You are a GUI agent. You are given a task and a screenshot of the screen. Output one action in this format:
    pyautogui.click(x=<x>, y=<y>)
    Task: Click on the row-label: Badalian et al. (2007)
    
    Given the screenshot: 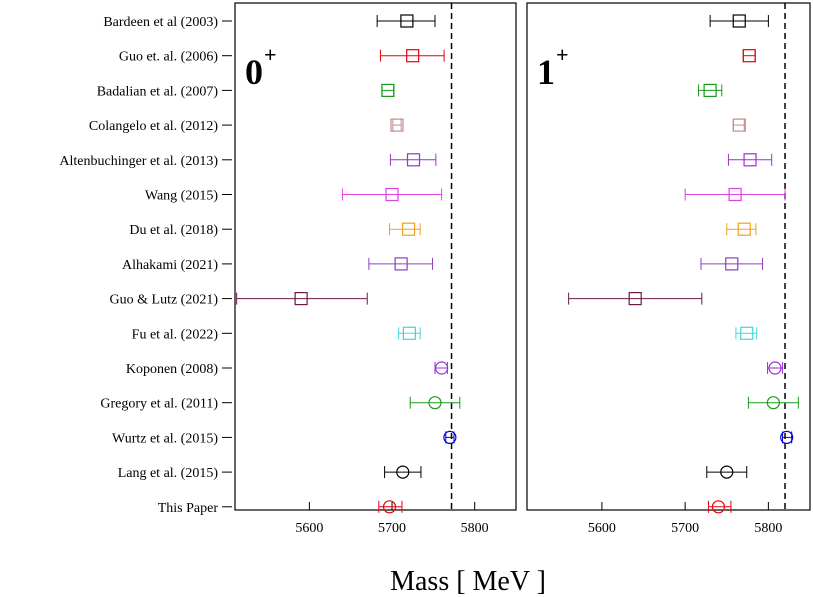 What is the action you would take?
    pyautogui.click(x=158, y=91)
    